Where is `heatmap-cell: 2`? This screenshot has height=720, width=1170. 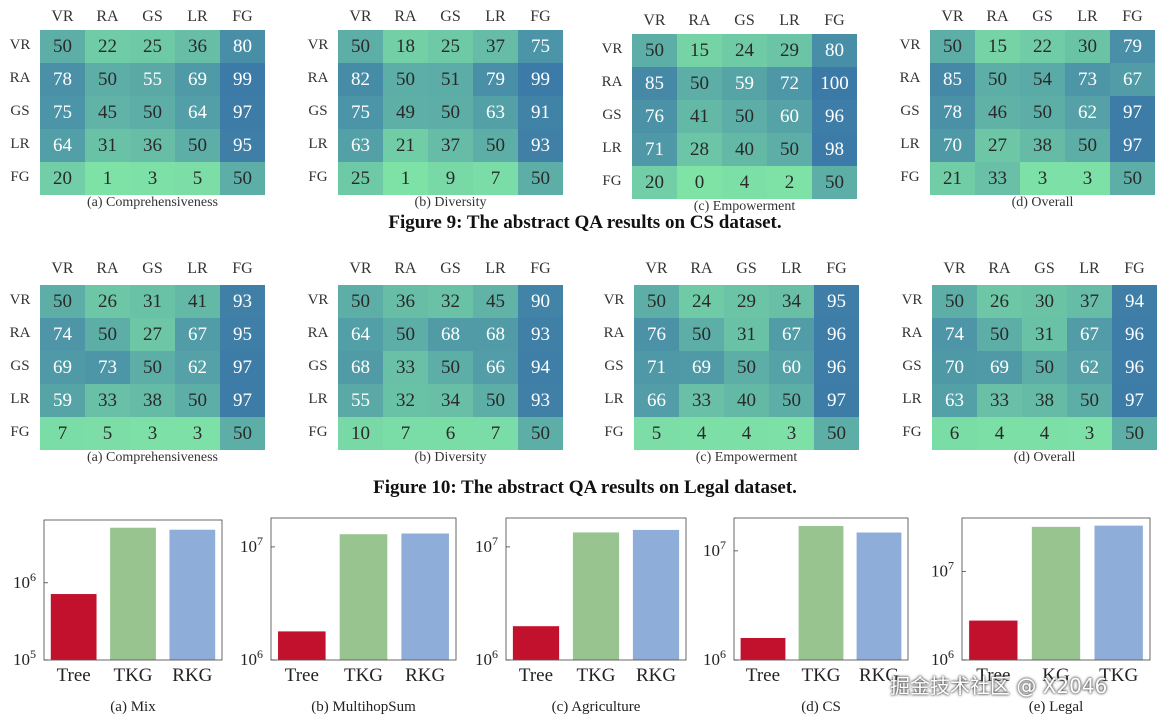 heatmap-cell: 2 is located at coordinates (789, 182).